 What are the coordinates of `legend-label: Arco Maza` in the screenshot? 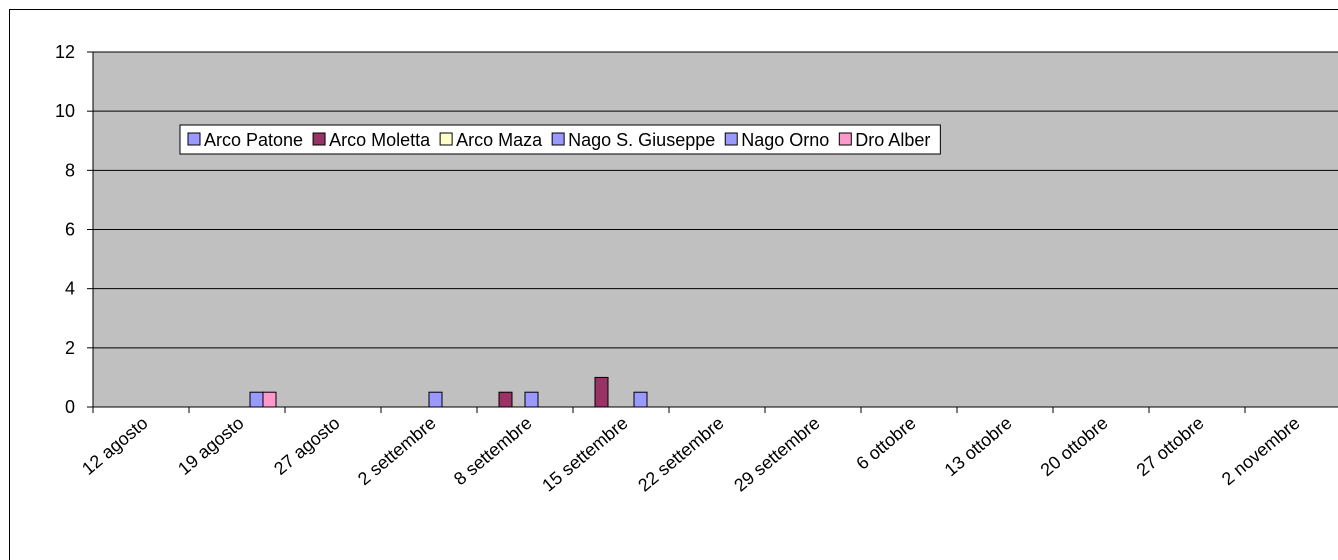 It's located at (499, 140).